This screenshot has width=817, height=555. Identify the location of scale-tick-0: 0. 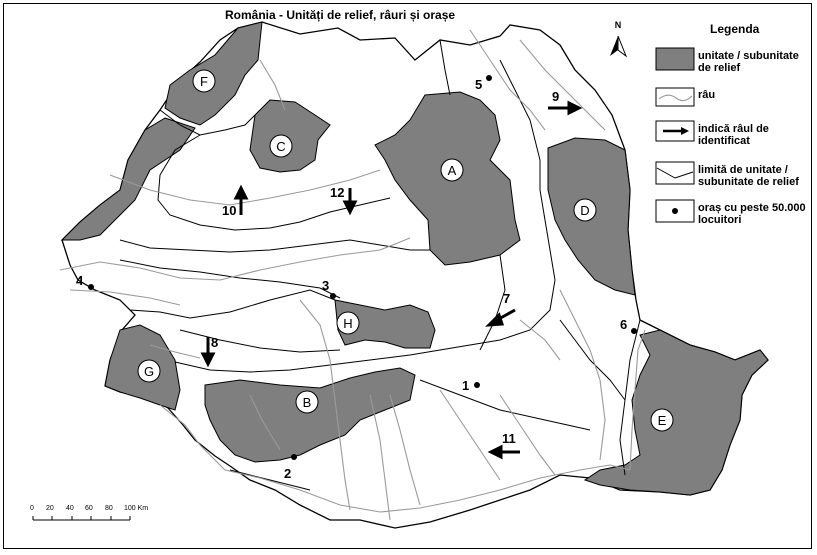
(32, 508).